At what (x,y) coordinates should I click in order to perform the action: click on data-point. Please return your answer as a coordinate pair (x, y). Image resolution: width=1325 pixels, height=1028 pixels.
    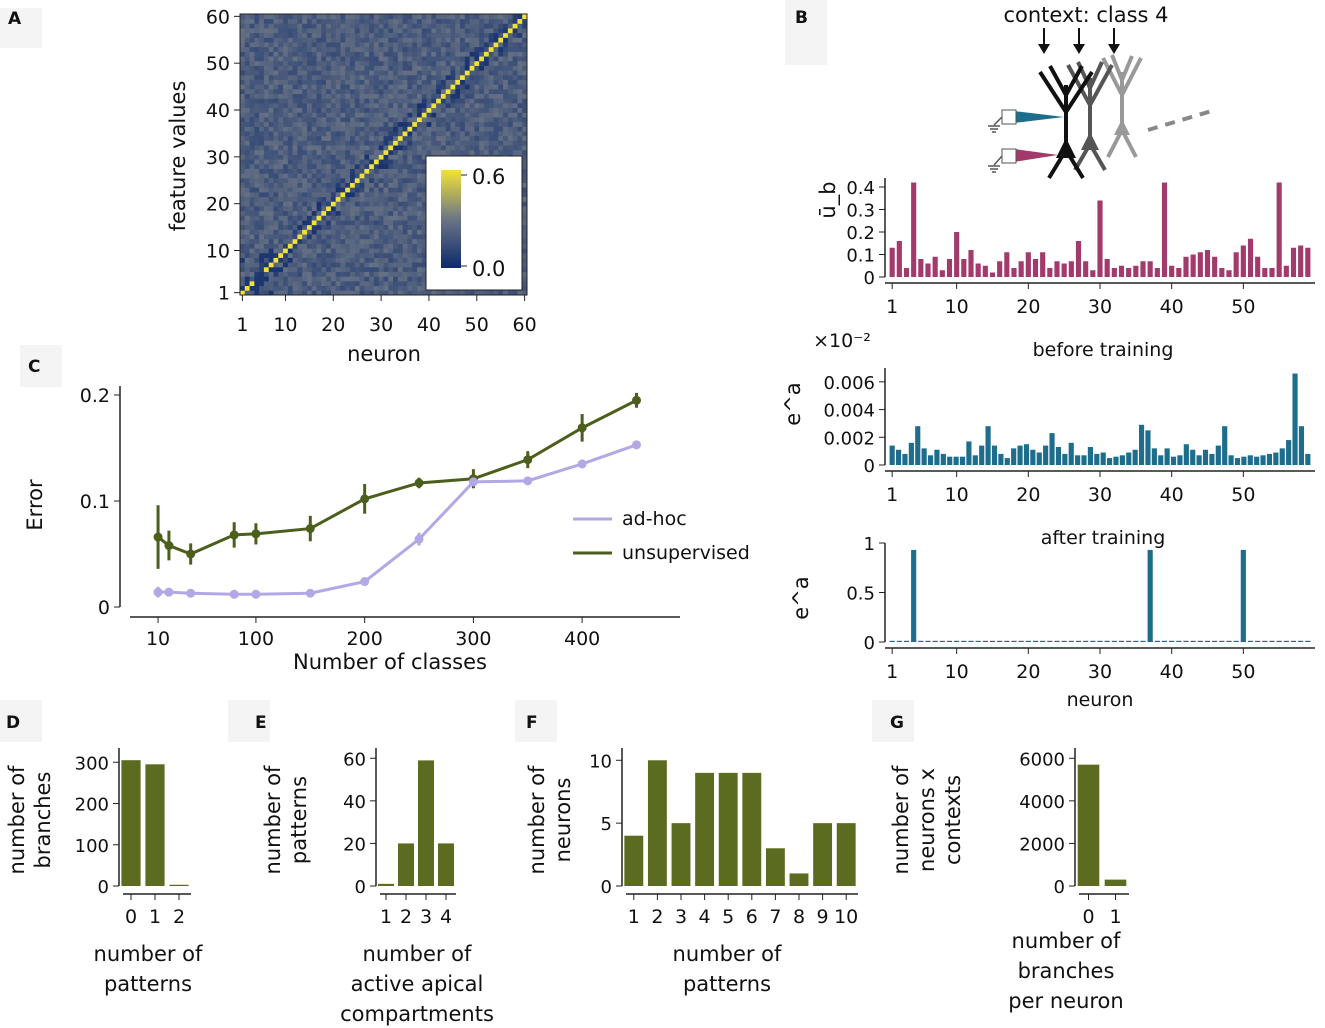
    Looking at the image, I should click on (256, 594).